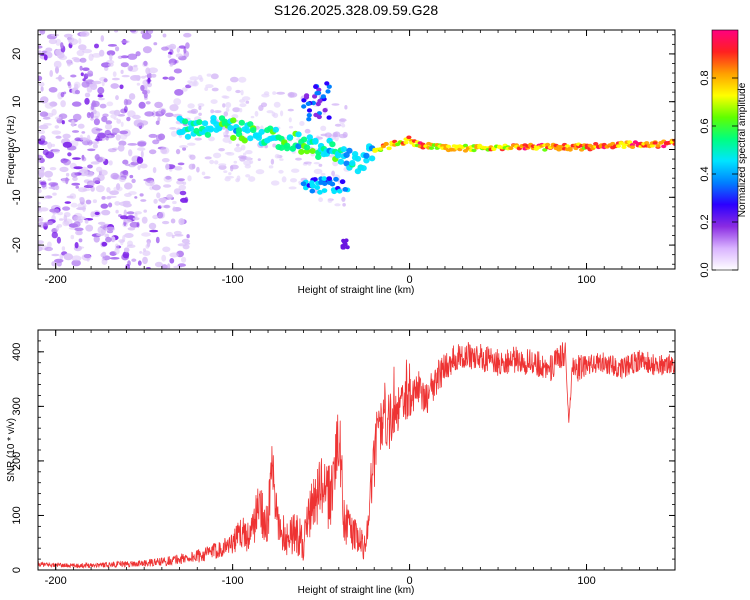  What do you see at coordinates (705, 221) in the screenshot?
I see `colorbar-tick-label: 0.2` at bounding box center [705, 221].